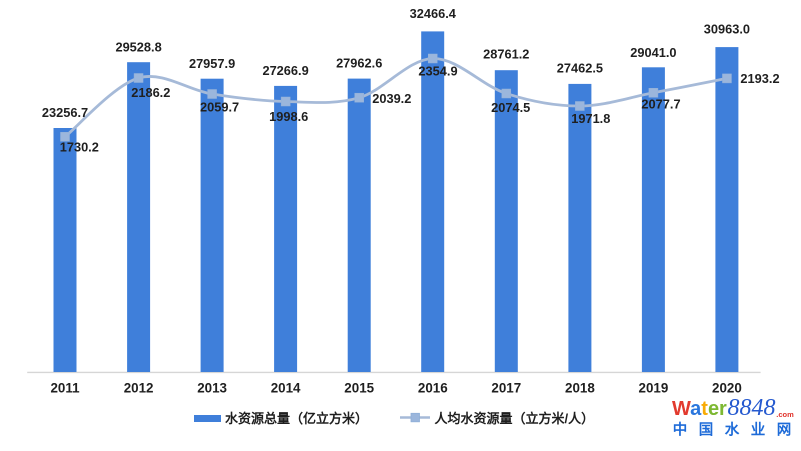 Image resolution: width=801 pixels, height=451 pixels. What do you see at coordinates (680, 430) in the screenshot?
I see `svg-text: 中` at bounding box center [680, 430].